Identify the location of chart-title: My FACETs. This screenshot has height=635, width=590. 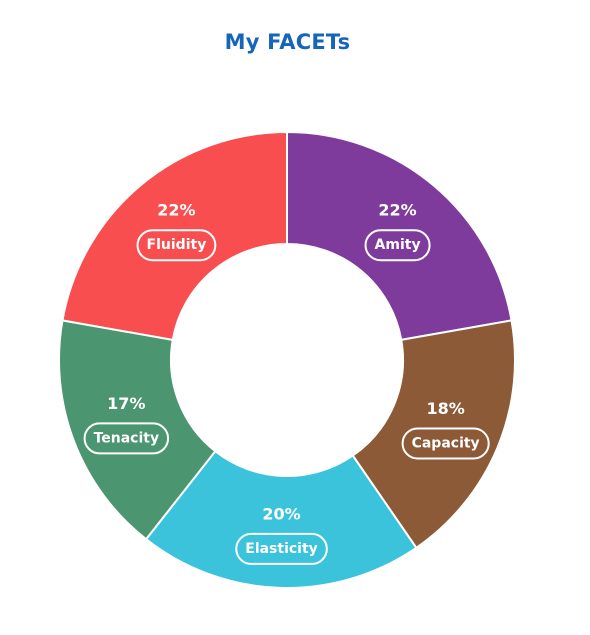
(287, 42).